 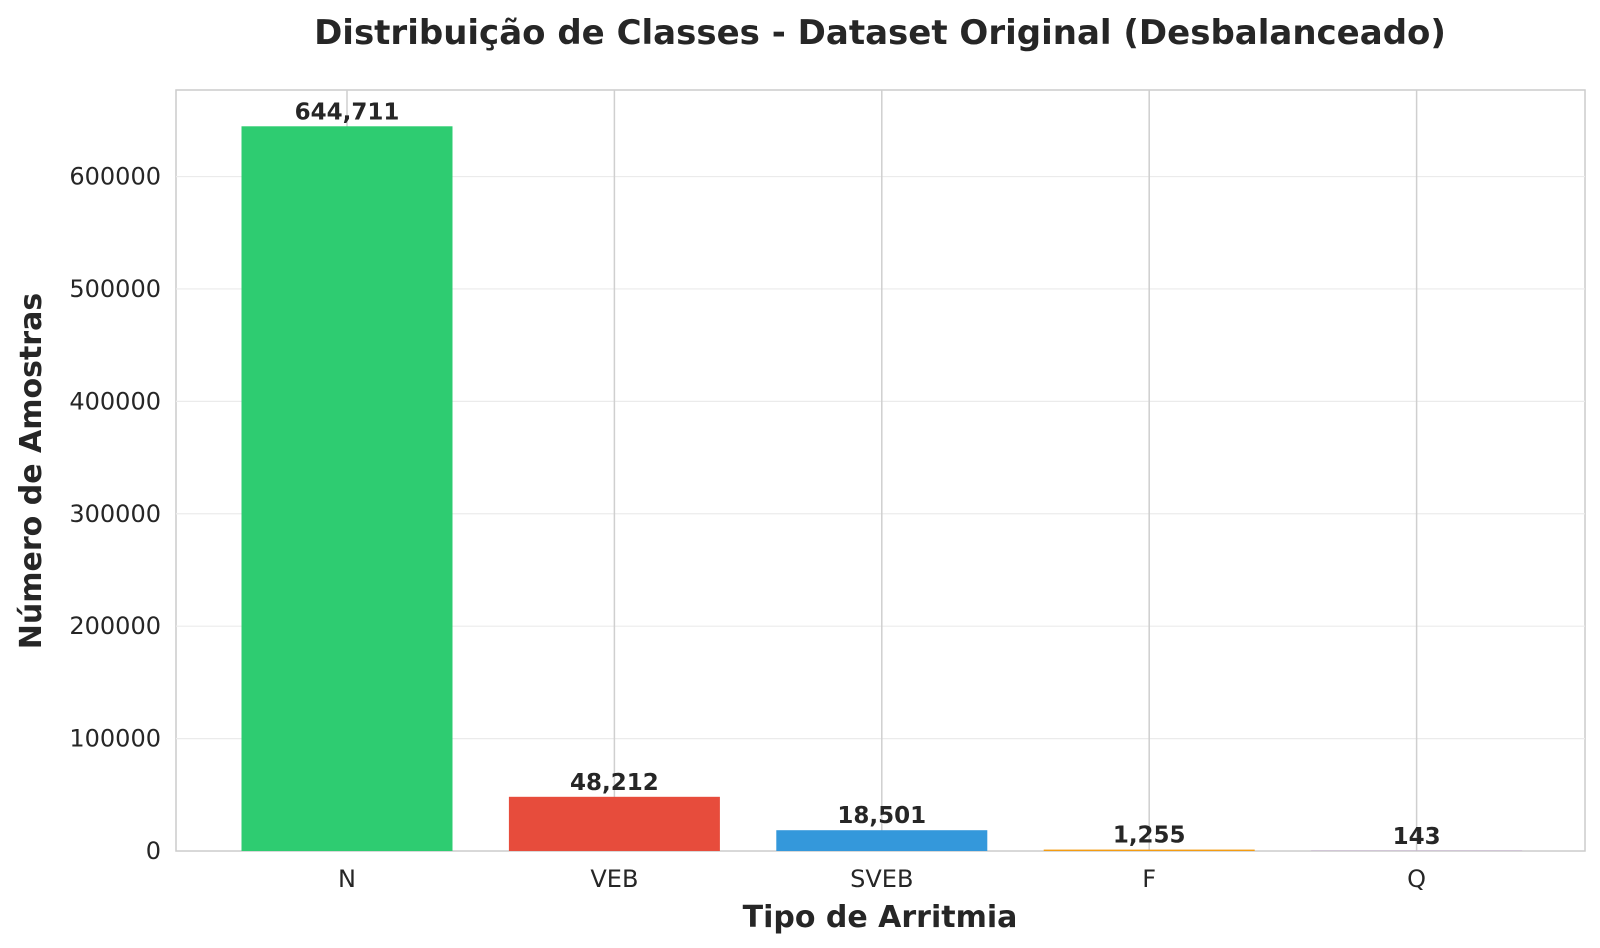 I want to click on x-tick-label-n: N, so click(x=347, y=879).